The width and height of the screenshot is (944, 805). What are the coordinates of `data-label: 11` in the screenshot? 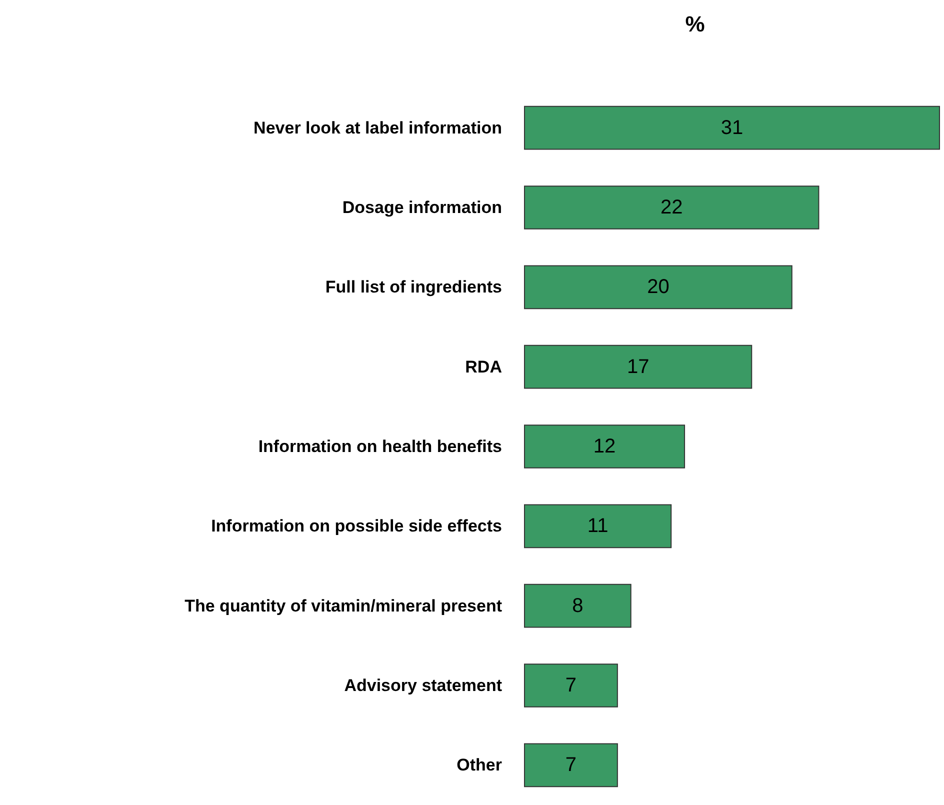 It's located at (597, 526).